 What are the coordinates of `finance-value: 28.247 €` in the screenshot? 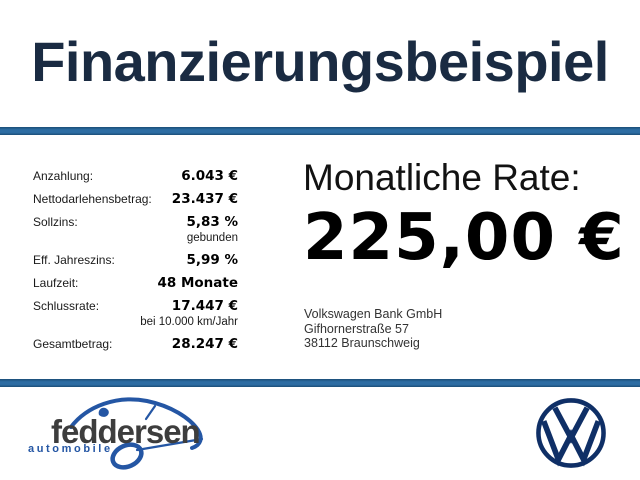 It's located at (204, 344).